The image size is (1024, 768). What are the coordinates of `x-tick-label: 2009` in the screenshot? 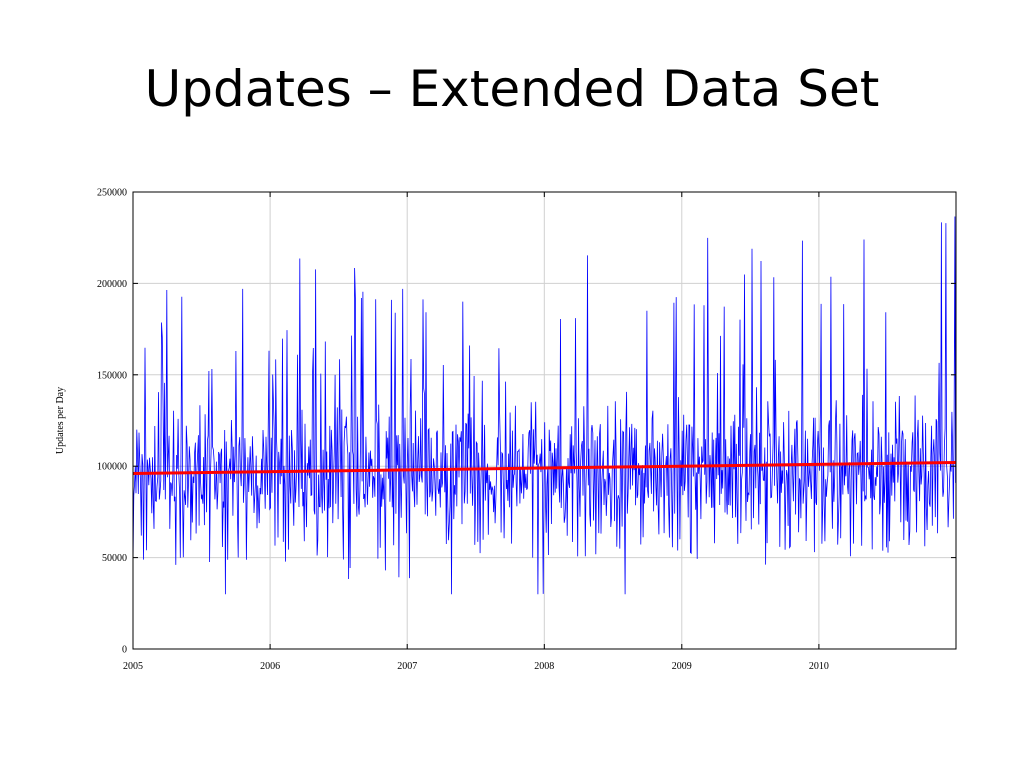 It's located at (682, 666).